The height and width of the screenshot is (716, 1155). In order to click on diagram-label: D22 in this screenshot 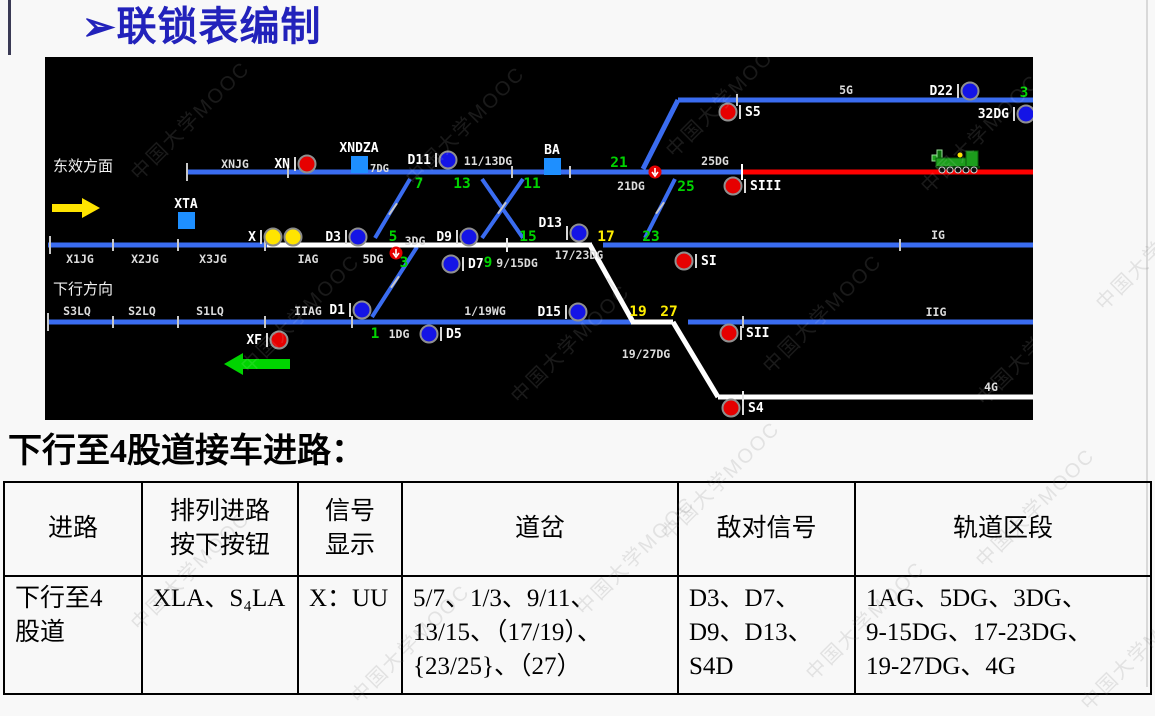, I will do `click(941, 91)`.